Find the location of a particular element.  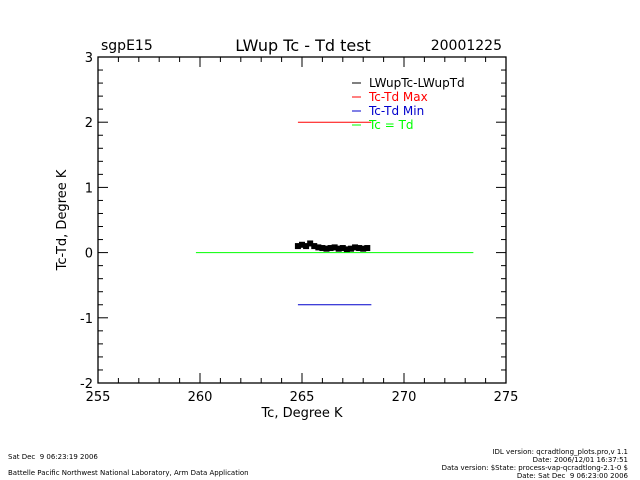

footer-idl-version: IDL version: qcradtlong_plots.pro,v 1.1 is located at coordinates (560, 452).